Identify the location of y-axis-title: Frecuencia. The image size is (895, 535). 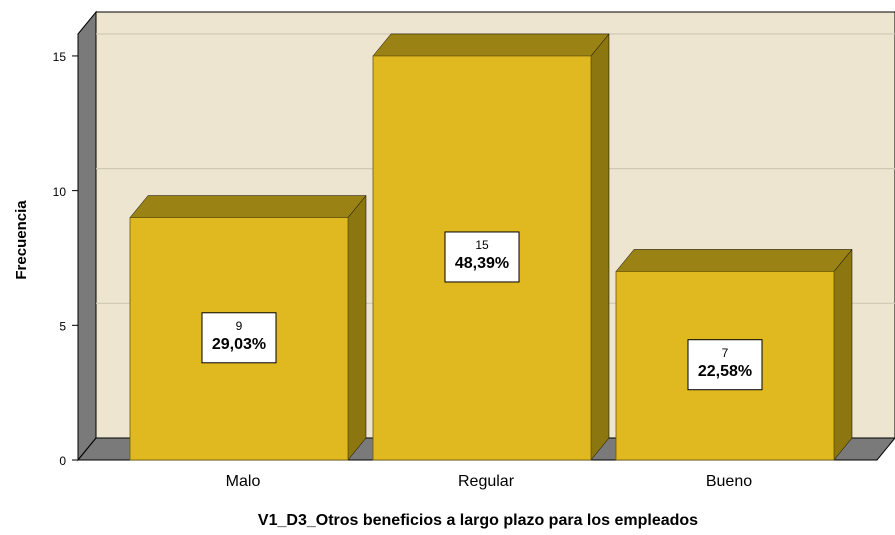
(21, 240).